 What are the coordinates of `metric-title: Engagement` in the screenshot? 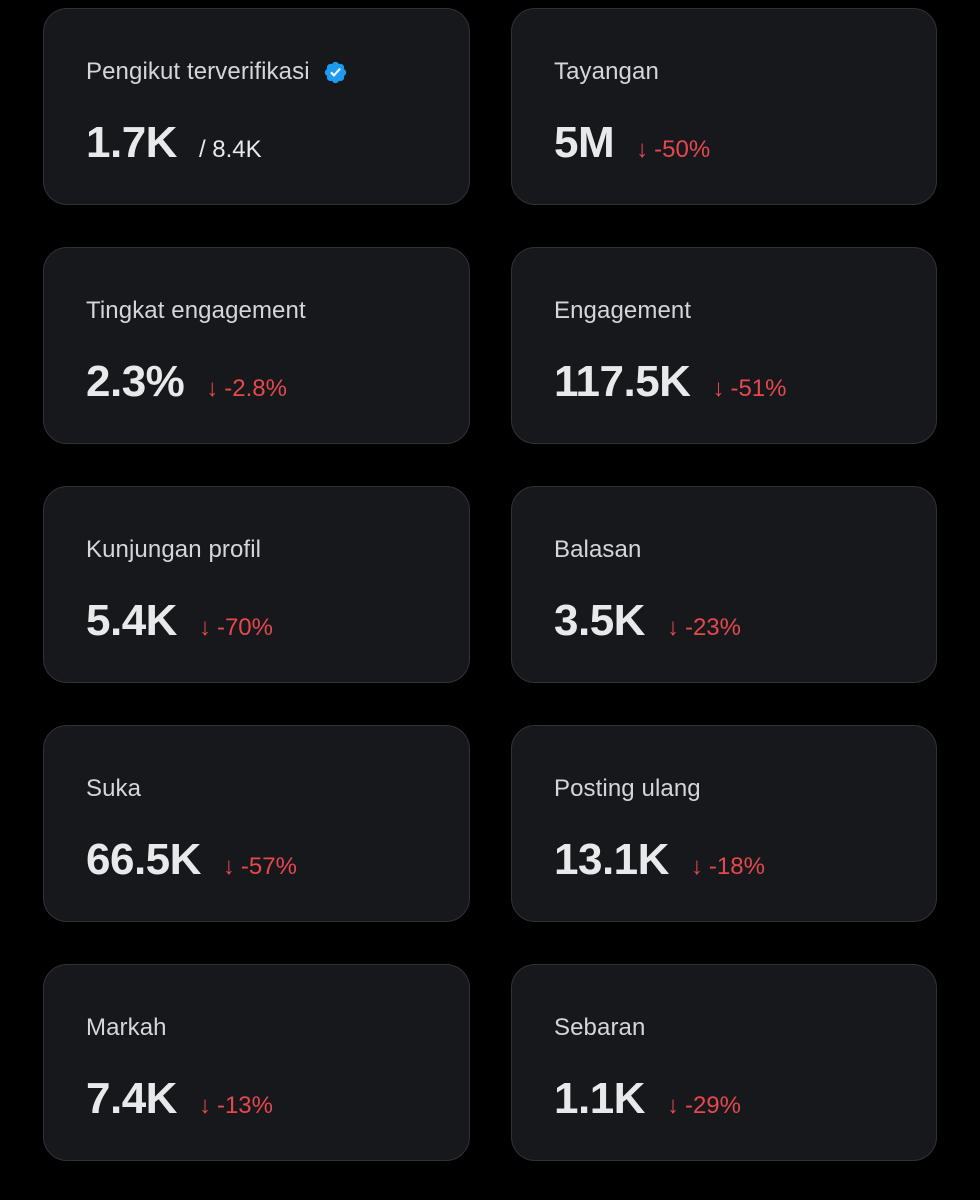 It's located at (623, 310).